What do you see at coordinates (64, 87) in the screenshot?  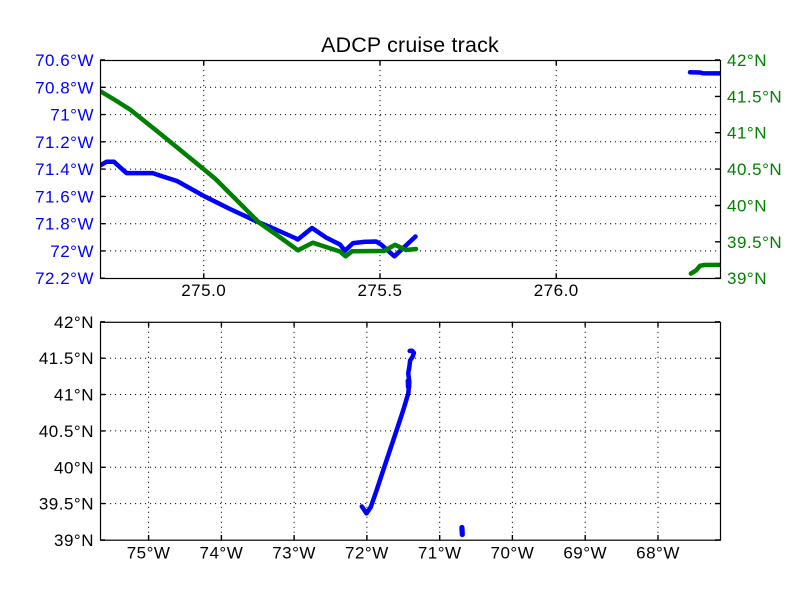 I see `svg-text: 70.8°W` at bounding box center [64, 87].